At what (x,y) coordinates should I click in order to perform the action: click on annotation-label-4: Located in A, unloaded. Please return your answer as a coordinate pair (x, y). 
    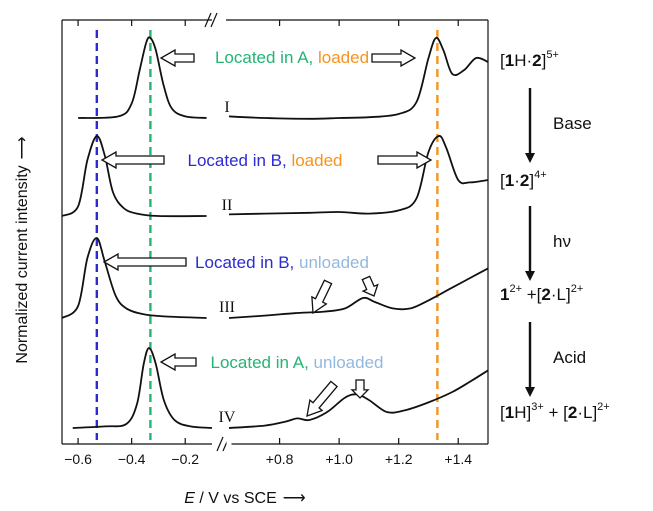
    Looking at the image, I should click on (297, 362).